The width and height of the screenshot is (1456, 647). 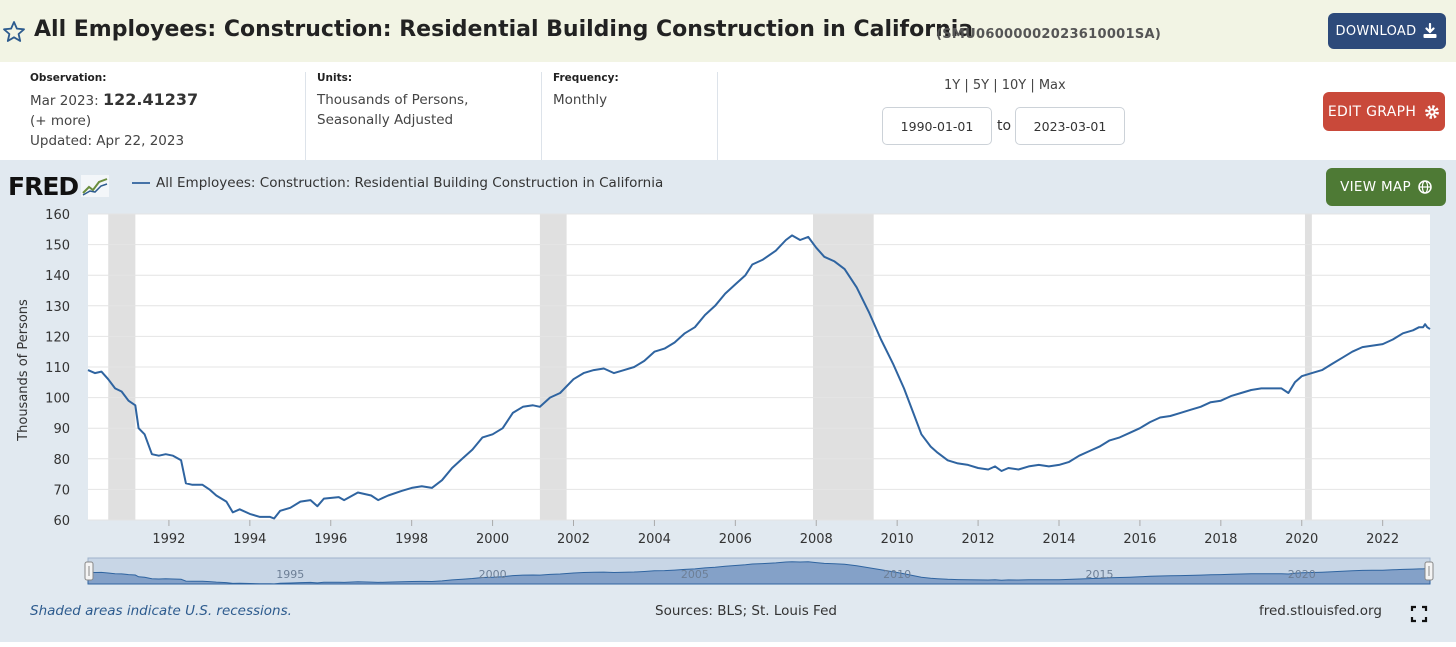 I want to click on units-line-1: Thousands of Persons,, so click(x=393, y=100).